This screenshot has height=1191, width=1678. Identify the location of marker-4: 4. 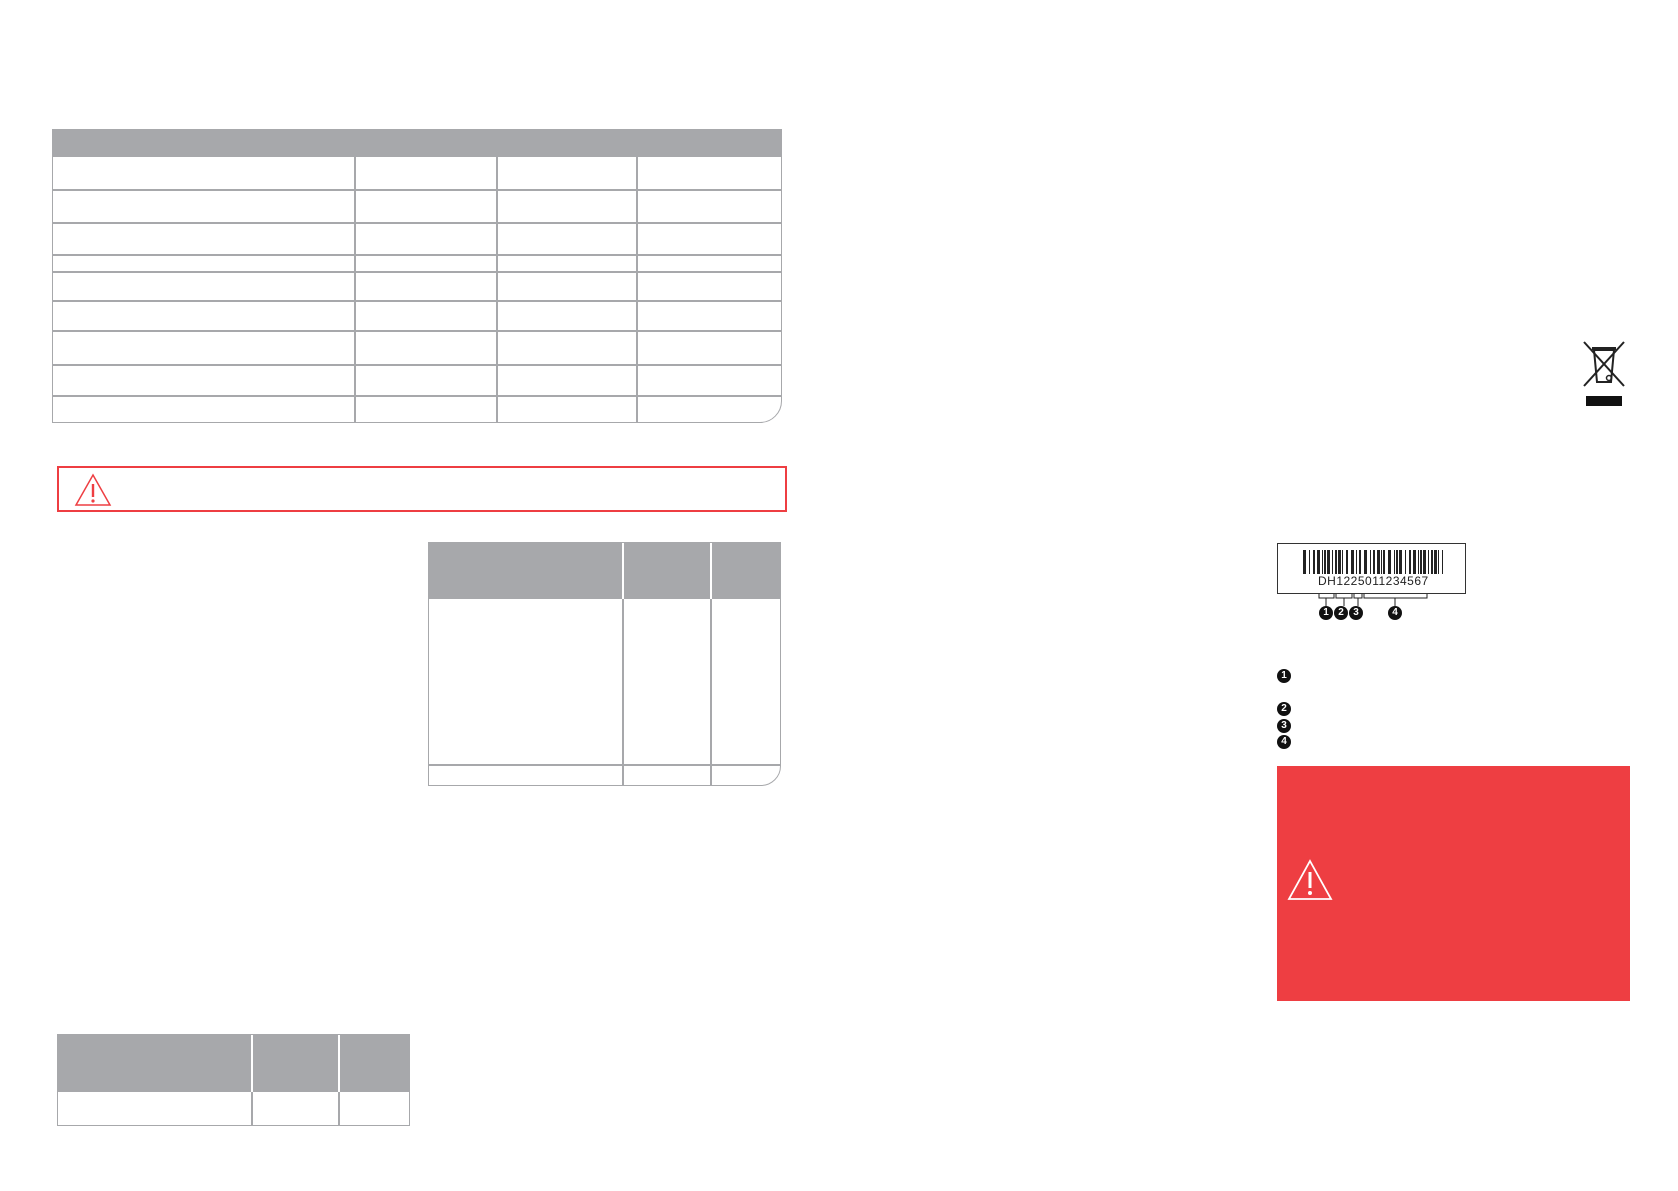
(1395, 613).